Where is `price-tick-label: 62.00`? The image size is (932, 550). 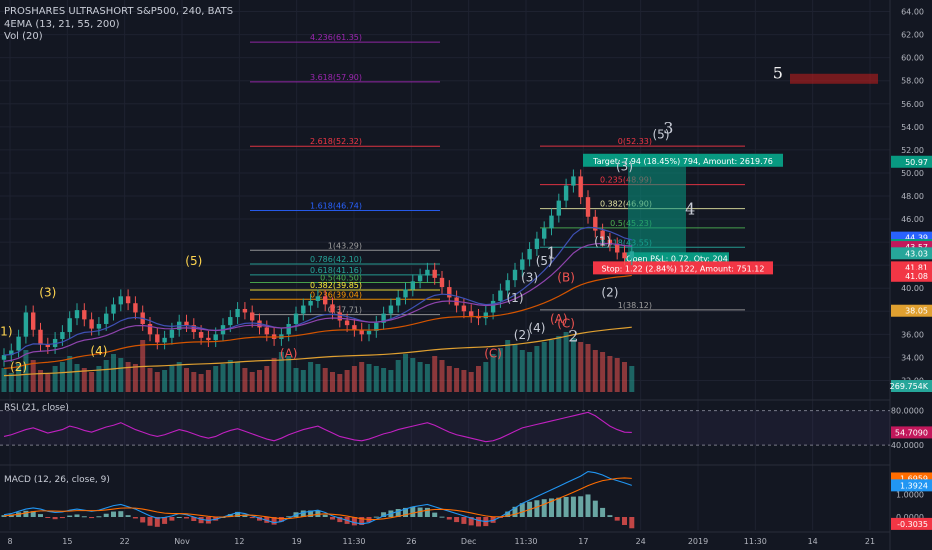
price-tick-label: 62.00 is located at coordinates (912, 35).